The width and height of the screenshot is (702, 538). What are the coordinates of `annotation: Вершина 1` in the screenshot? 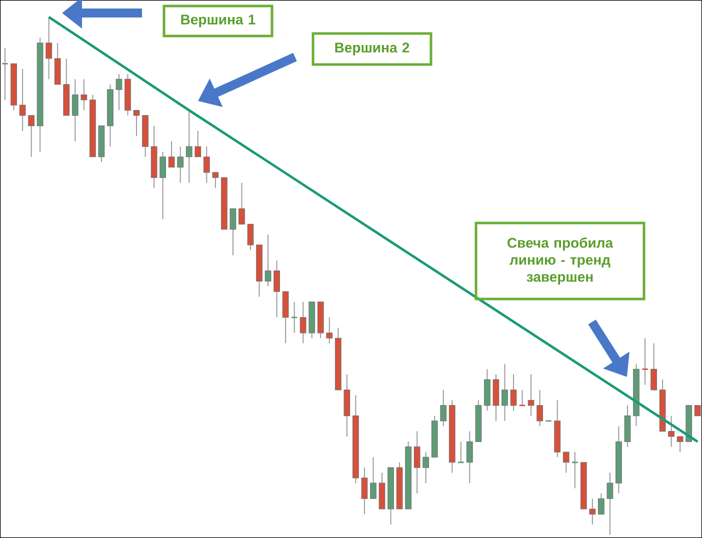 It's located at (218, 21).